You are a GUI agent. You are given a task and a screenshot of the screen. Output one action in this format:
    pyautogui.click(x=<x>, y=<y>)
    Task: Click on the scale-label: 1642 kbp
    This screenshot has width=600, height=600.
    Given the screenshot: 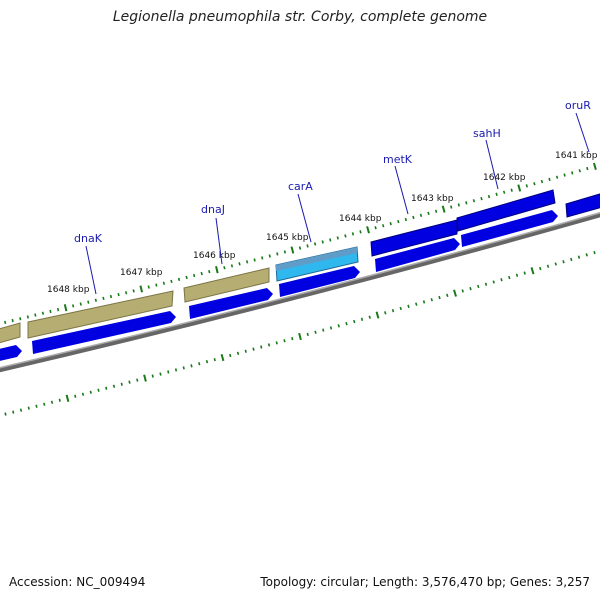 What is the action you would take?
    pyautogui.click(x=504, y=178)
    